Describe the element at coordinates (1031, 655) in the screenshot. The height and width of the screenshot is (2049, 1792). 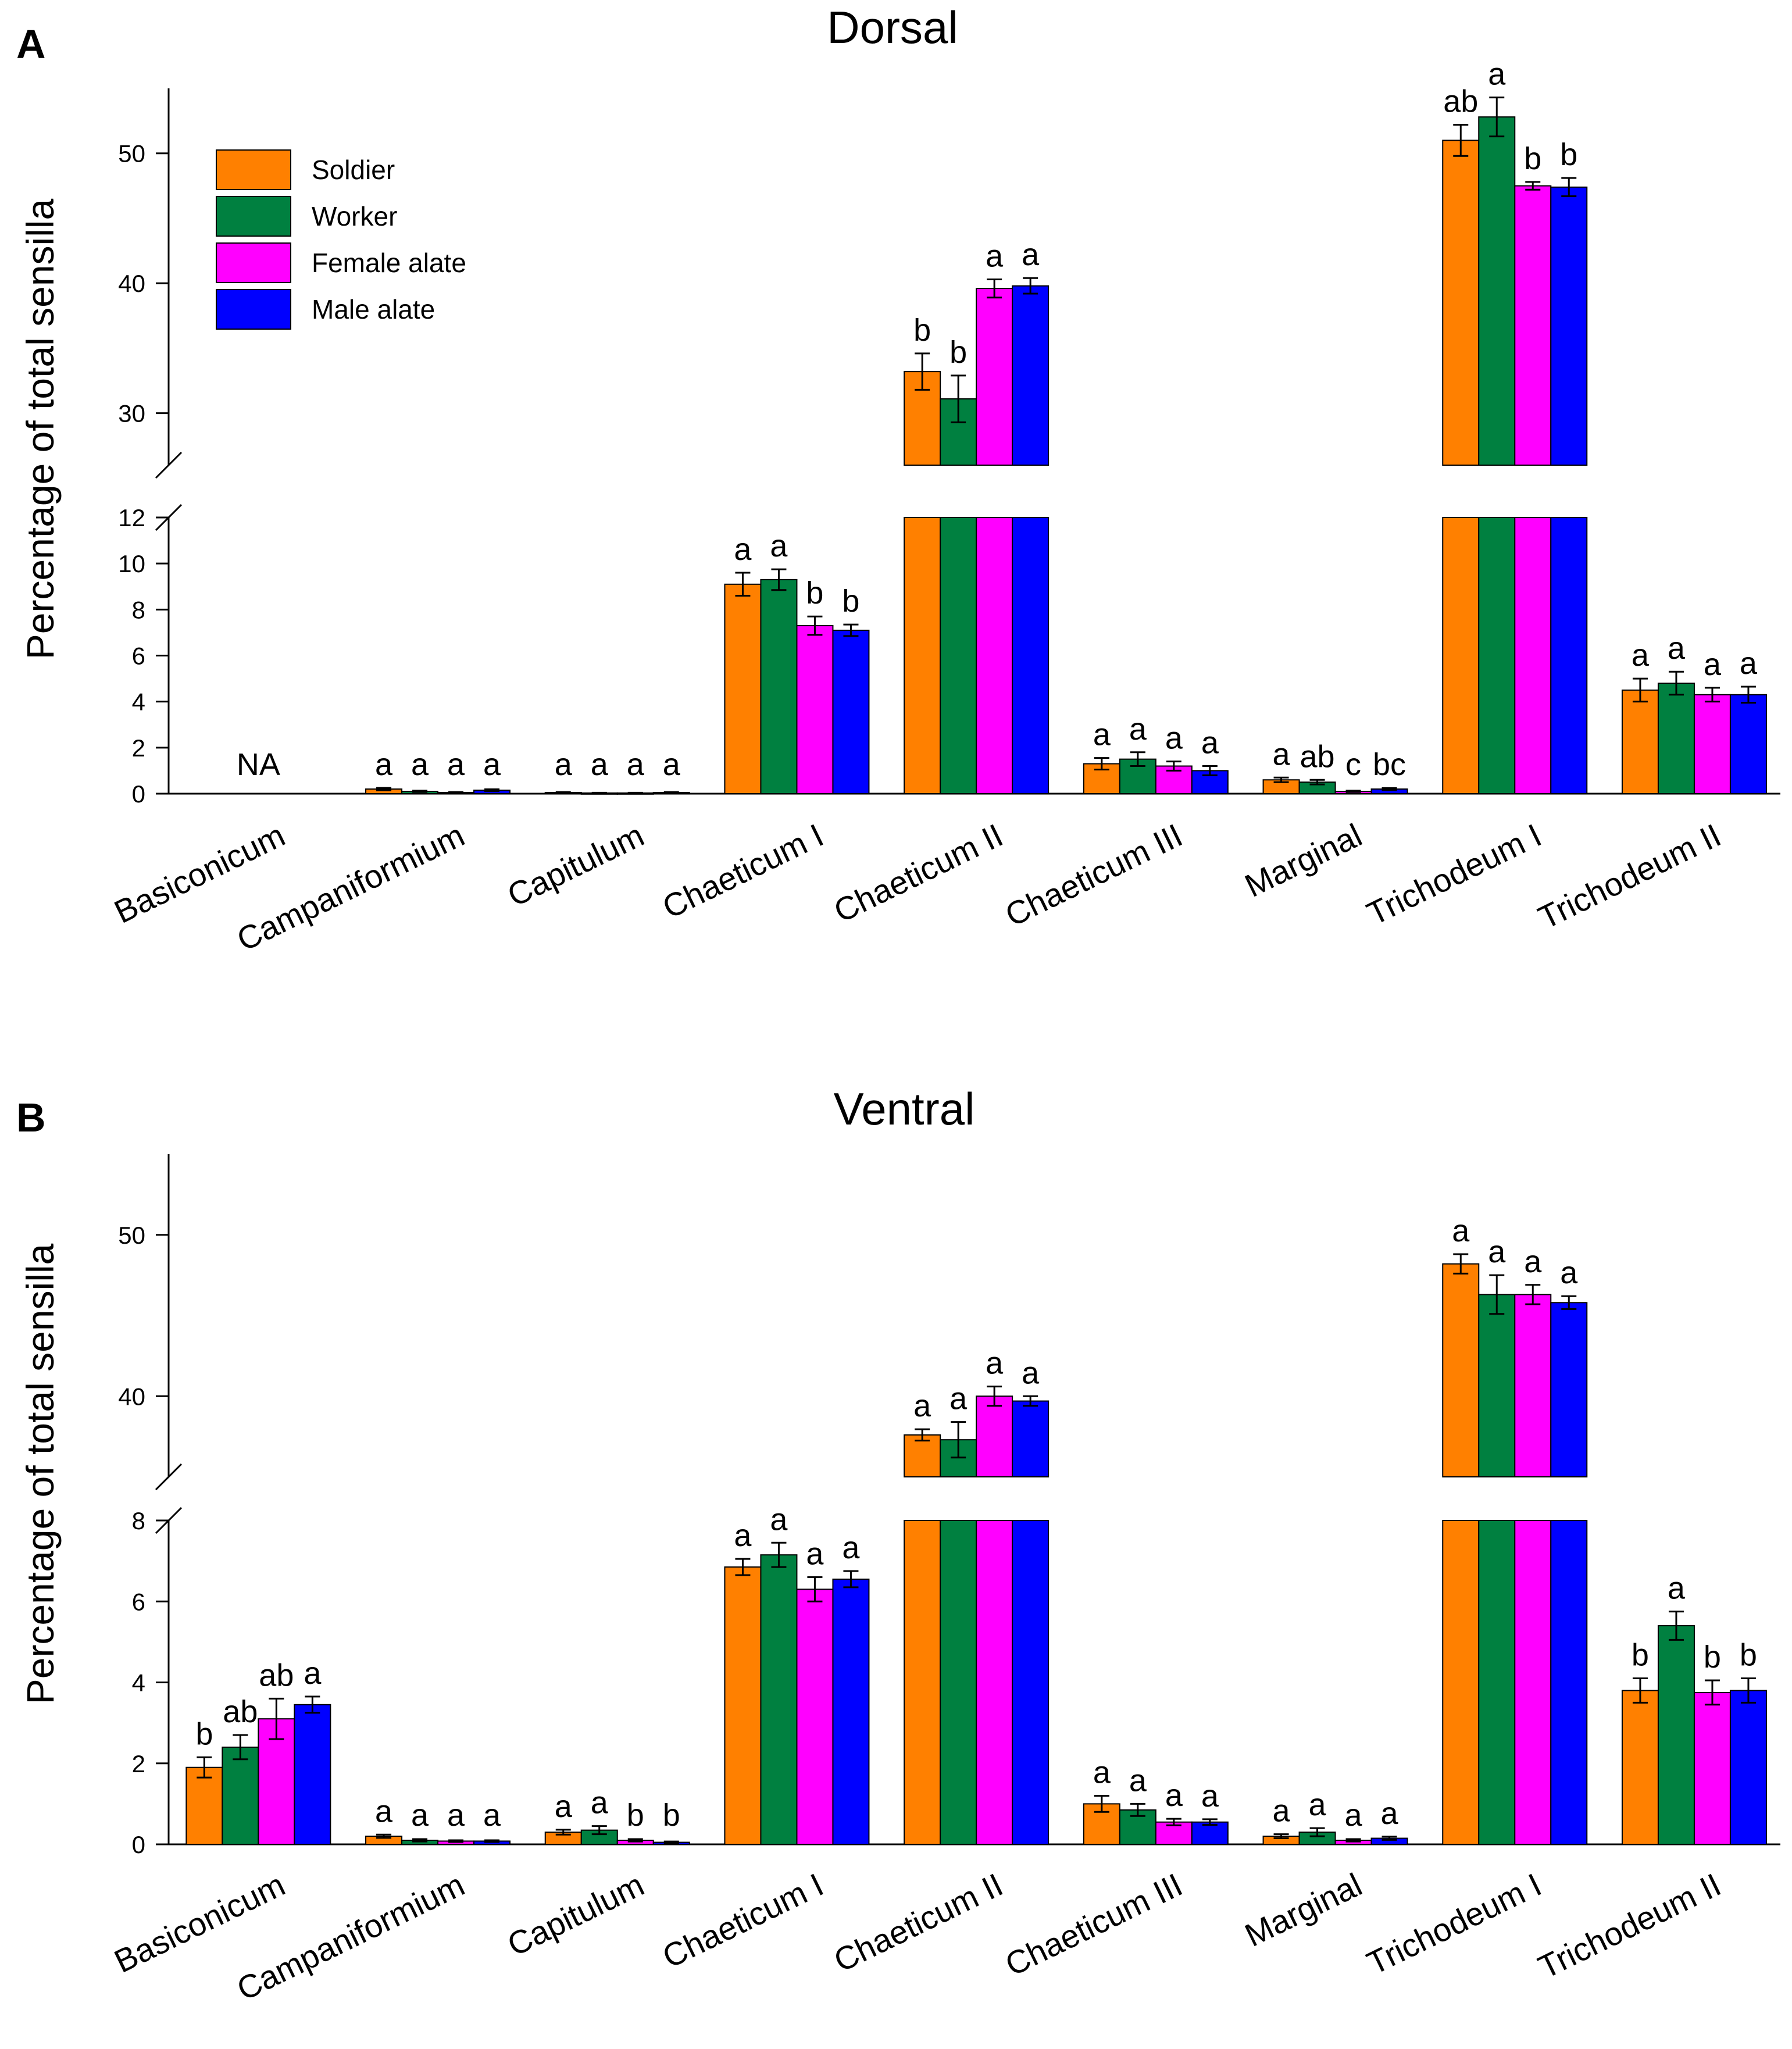
I see `bar-chaeticum-ii-male-alate-lower` at that location.